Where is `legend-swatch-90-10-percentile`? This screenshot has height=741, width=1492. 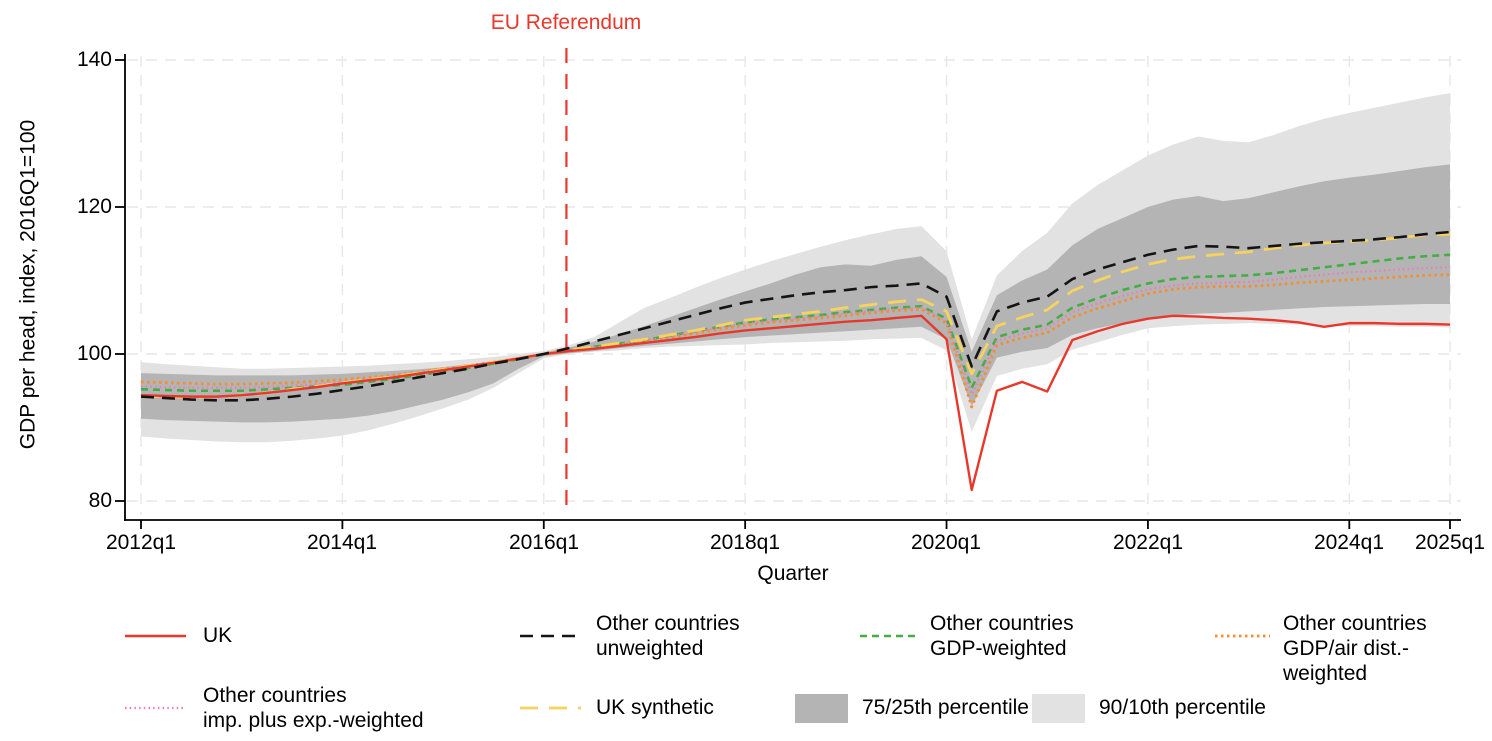
legend-swatch-90-10-percentile is located at coordinates (1058, 708).